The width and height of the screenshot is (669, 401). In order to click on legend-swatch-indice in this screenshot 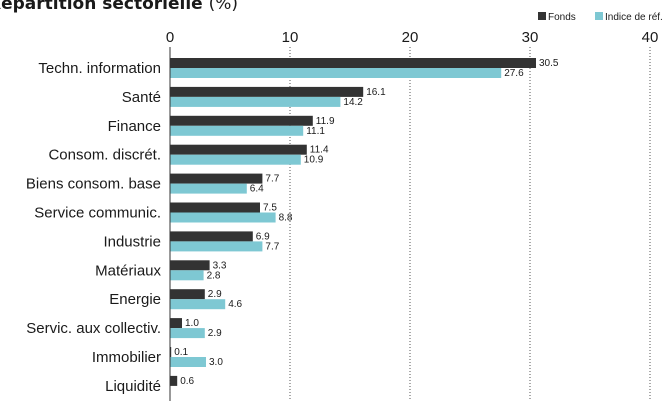, I will do `click(599, 16)`.